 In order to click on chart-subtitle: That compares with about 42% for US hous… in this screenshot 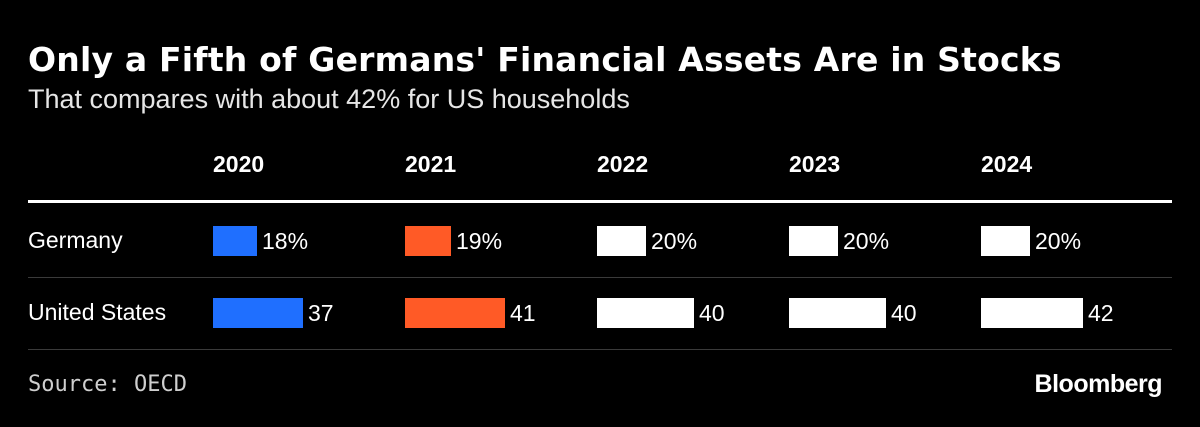, I will do `click(329, 99)`.